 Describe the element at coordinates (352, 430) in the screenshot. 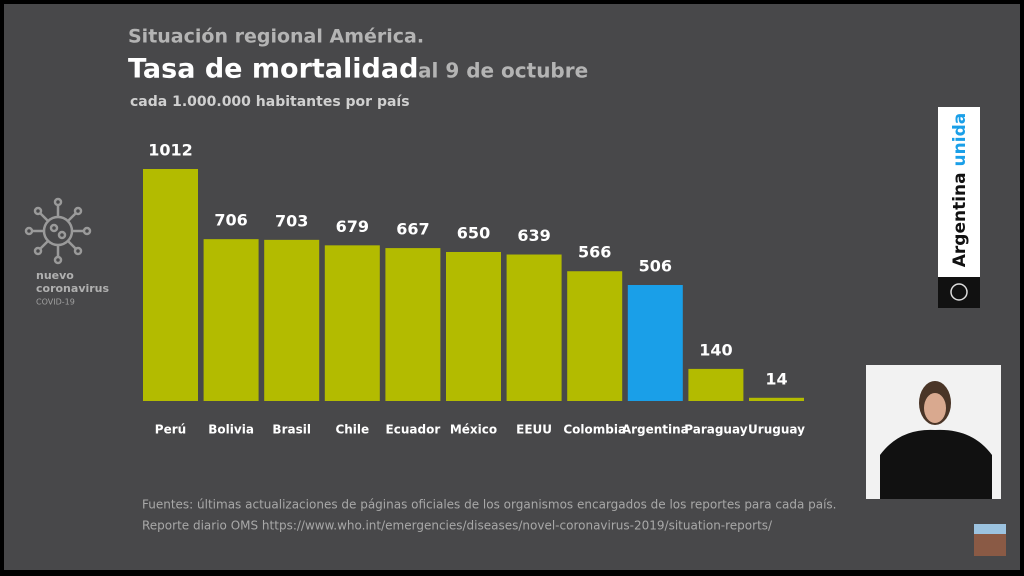

I see `x-tick-label: Chile` at that location.